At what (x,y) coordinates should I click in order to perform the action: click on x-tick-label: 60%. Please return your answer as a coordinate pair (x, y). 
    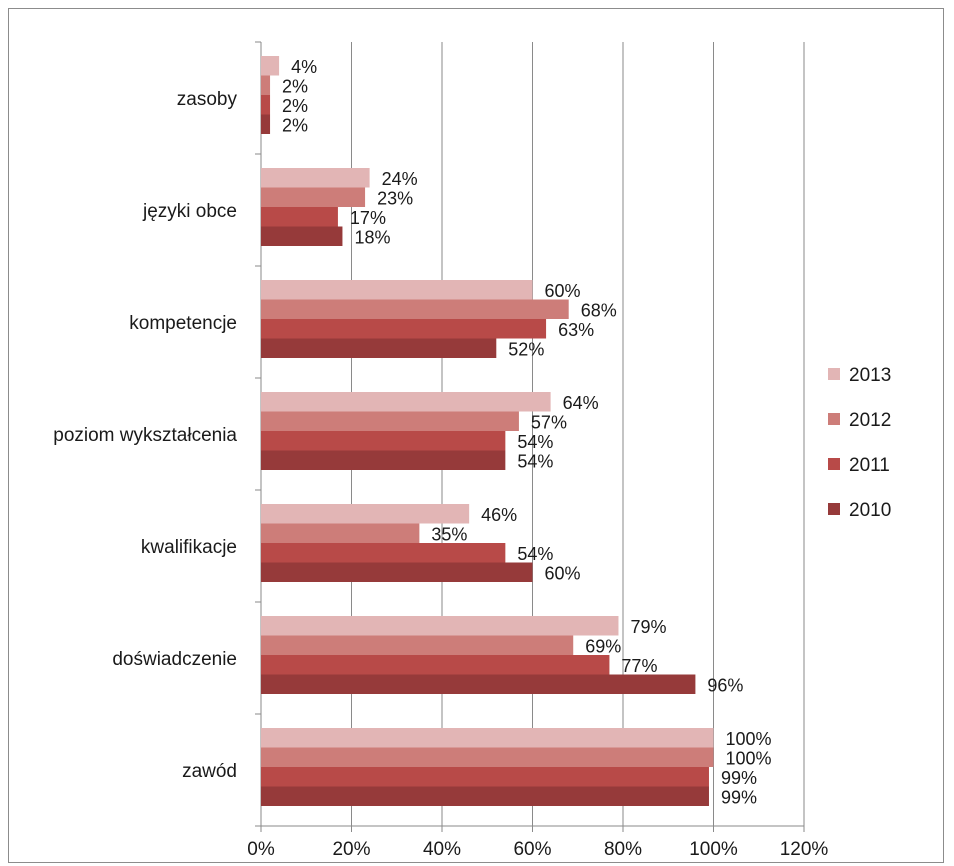
    Looking at the image, I should click on (532, 849).